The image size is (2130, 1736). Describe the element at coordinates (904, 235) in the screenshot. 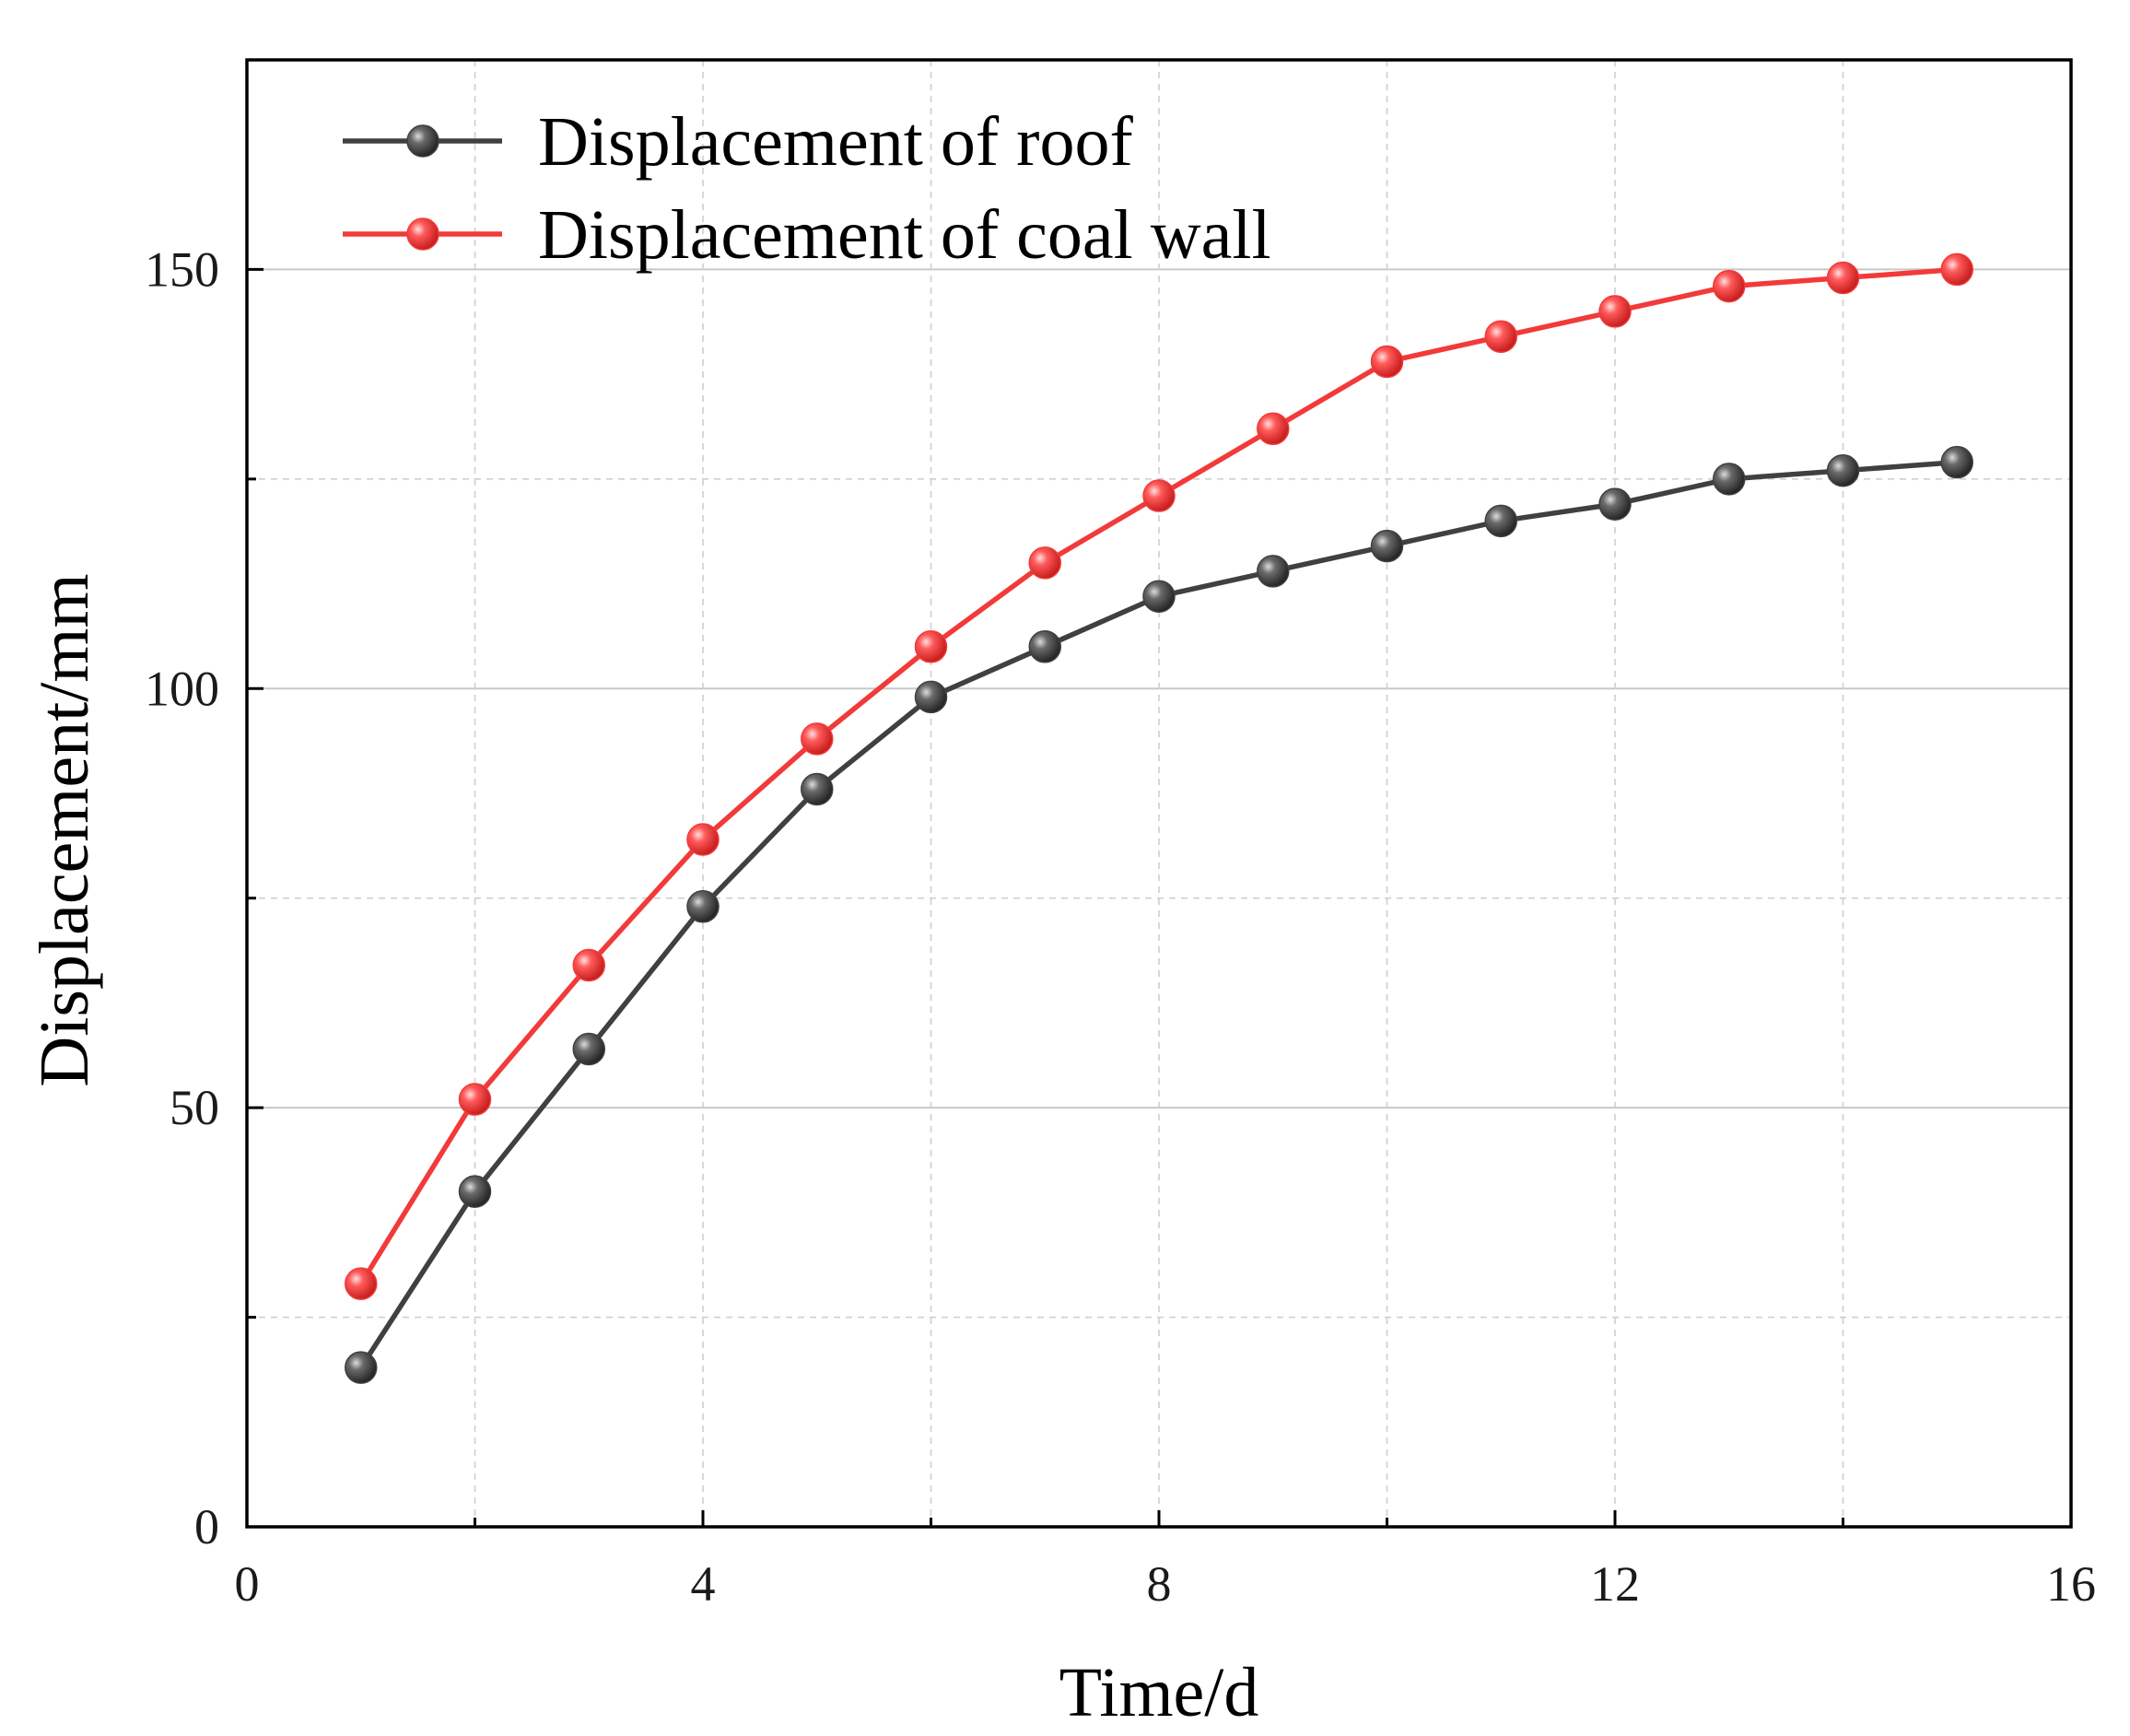

I see `legend-label: Displacement of coal wall` at that location.